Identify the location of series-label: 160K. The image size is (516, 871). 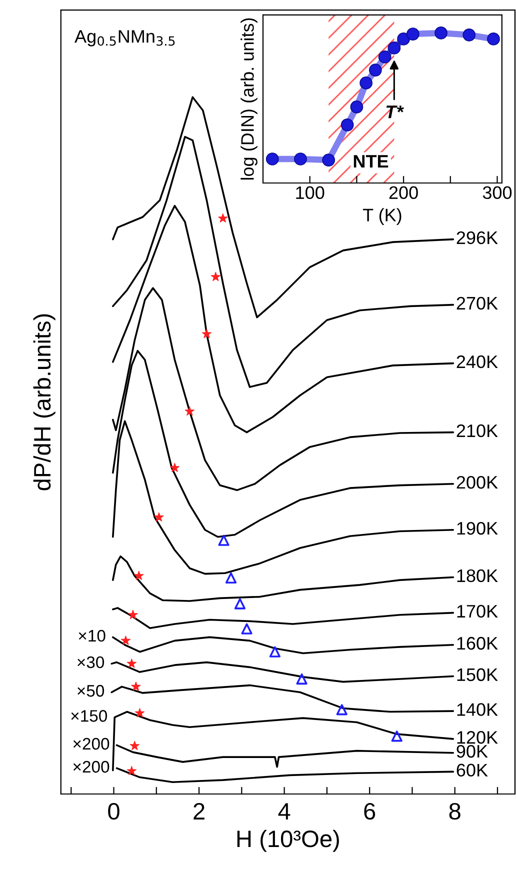
(477, 643).